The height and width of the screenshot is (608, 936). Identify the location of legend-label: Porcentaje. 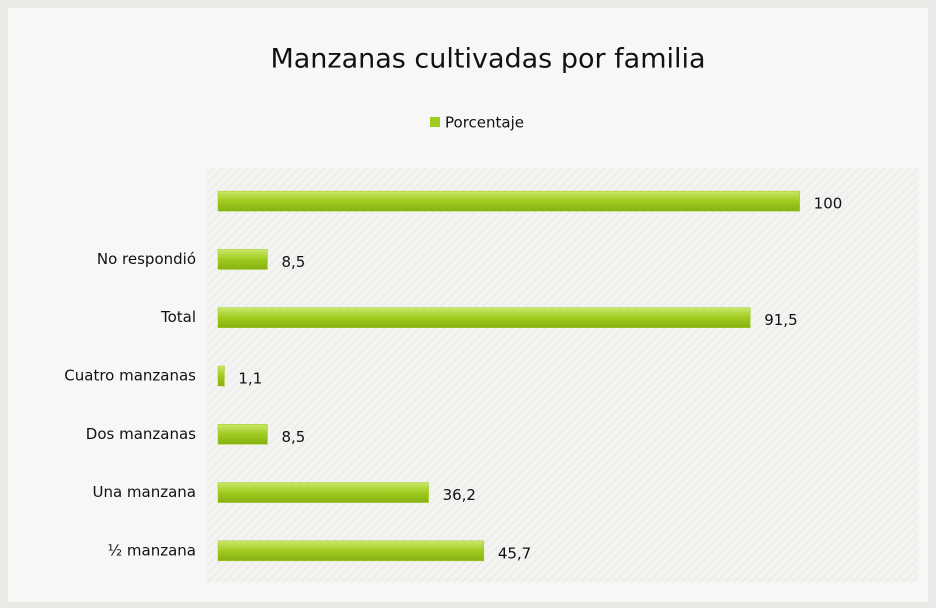
(484, 123).